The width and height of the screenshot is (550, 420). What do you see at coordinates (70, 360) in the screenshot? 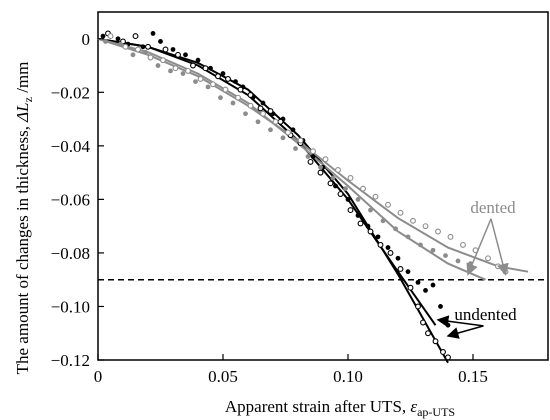
I see `y-tick-label: −0.12` at bounding box center [70, 360].